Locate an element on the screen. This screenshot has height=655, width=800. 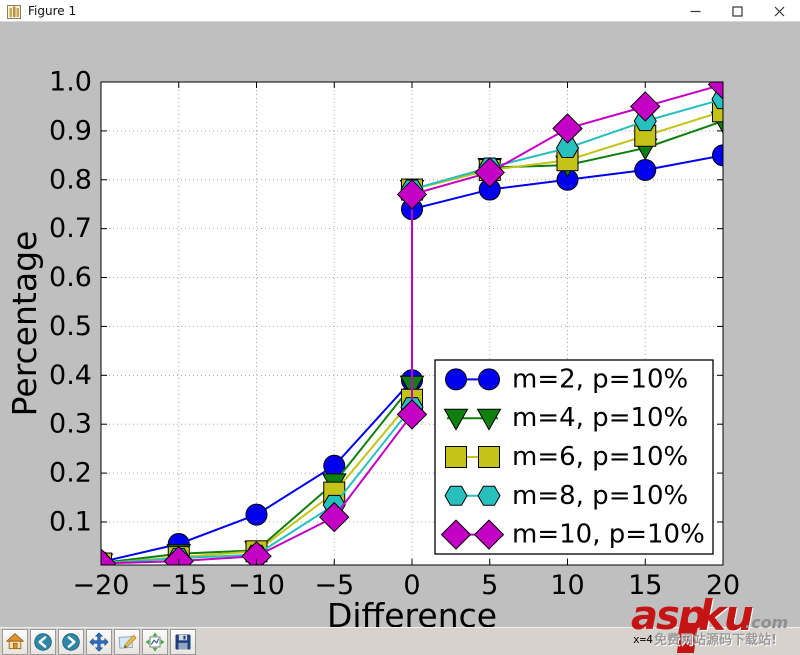
y-tick-label: 0.5 is located at coordinates (70, 326).